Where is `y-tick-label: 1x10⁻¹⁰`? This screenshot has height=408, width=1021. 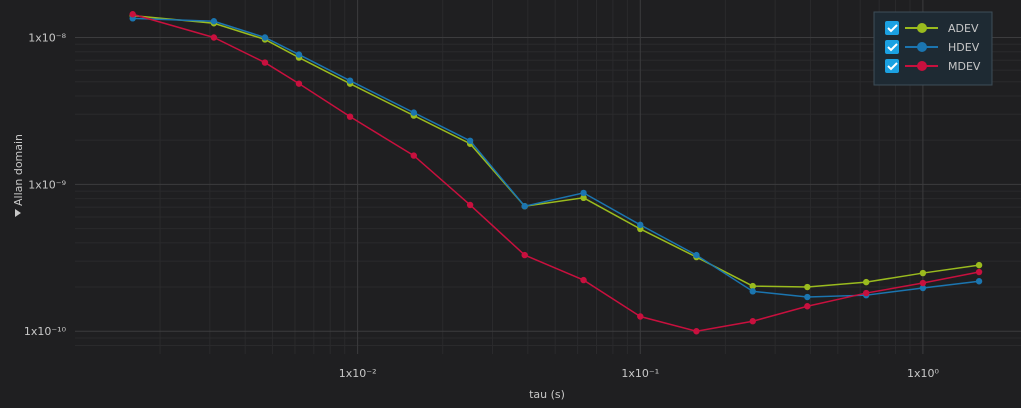
y-tick-label: 1x10⁻¹⁰ is located at coordinates (45, 331).